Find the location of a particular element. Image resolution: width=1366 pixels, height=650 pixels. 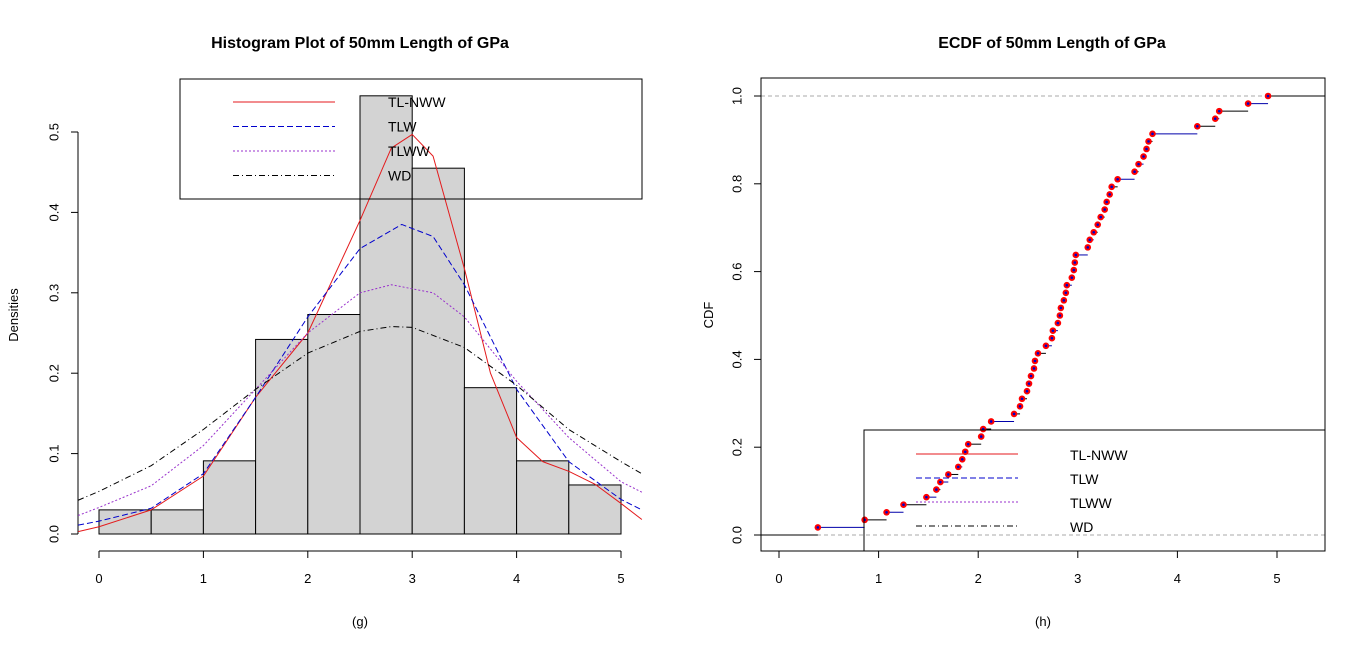

ecdf-title: ECDF of 50mm Length of GPa is located at coordinates (1052, 43).